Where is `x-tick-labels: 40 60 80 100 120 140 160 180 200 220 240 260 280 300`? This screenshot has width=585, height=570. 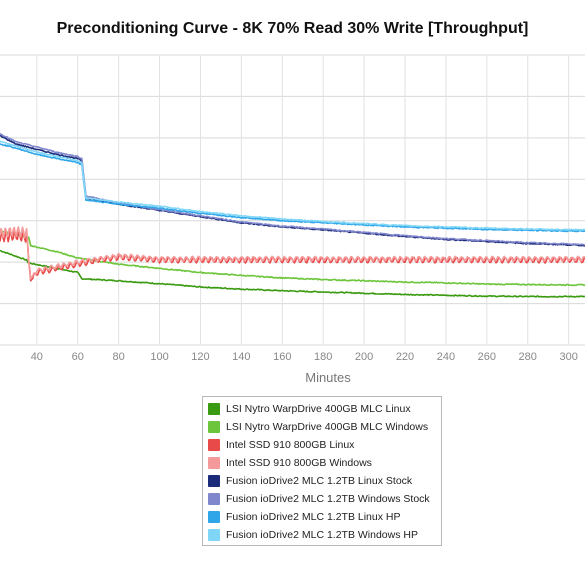 x-tick-labels: 40 60 80 100 120 140 160 180 200 220 240 260 280 300 is located at coordinates (304, 355).